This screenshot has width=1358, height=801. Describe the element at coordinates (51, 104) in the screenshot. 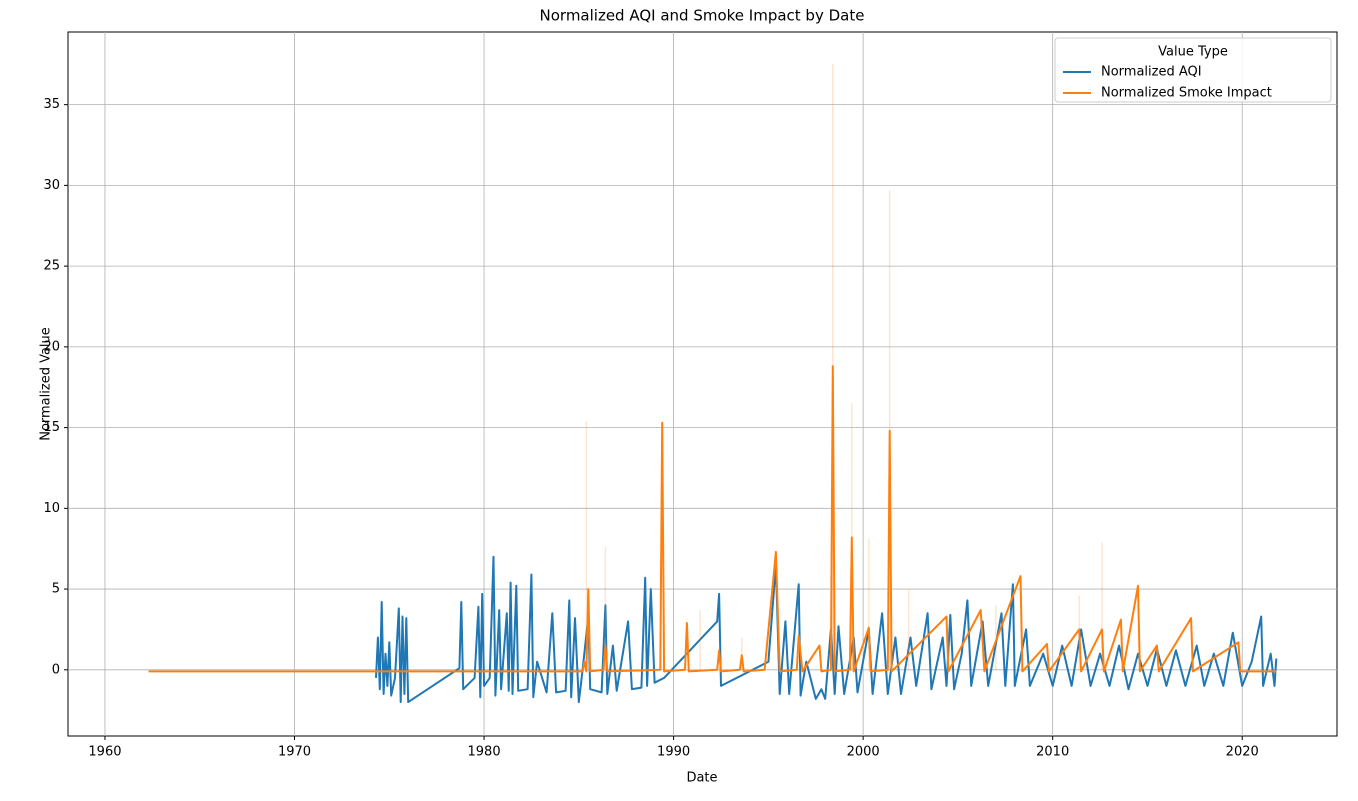

I see `y-tick-label: 35` at that location.